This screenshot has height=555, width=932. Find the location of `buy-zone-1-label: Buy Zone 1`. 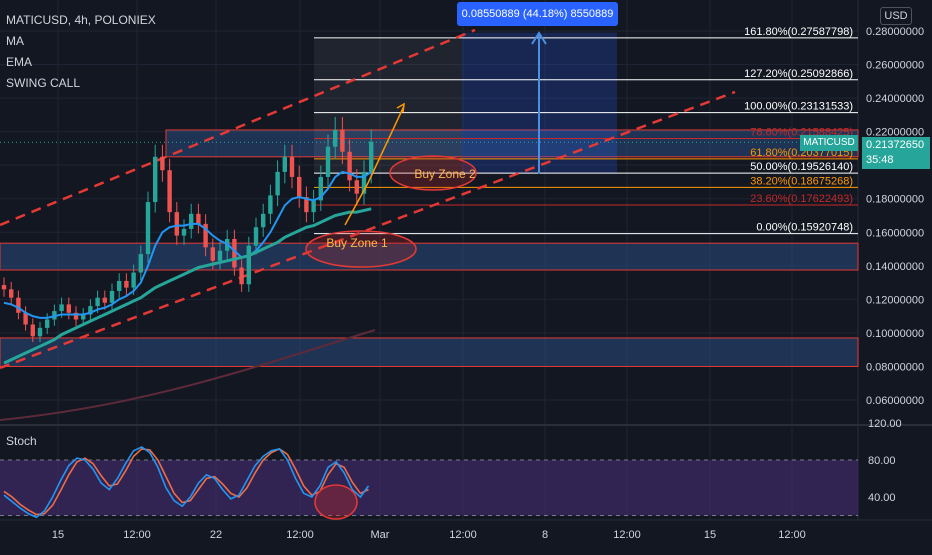

buy-zone-1-label: Buy Zone 1 is located at coordinates (357, 243).